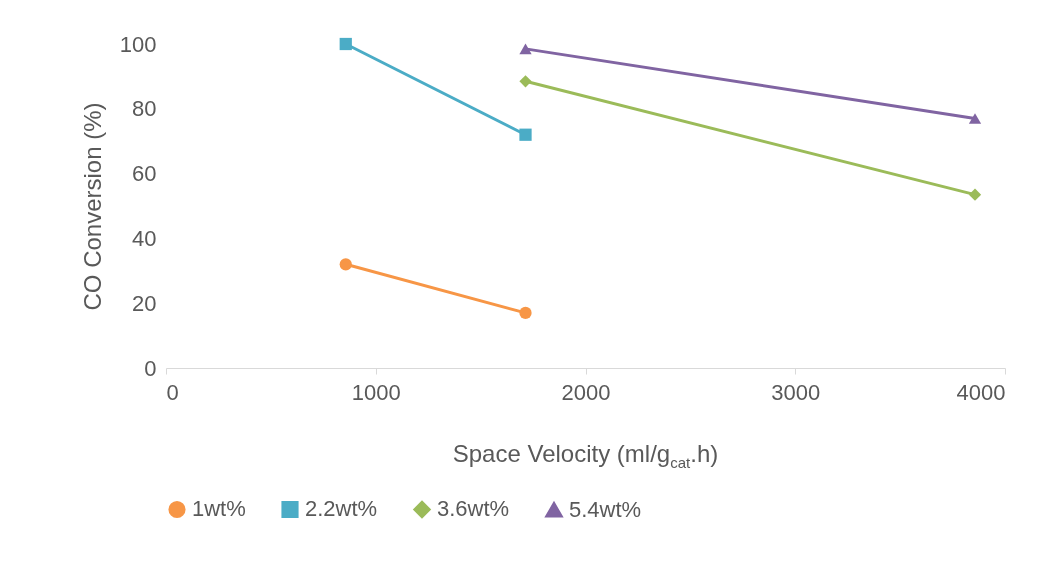 The height and width of the screenshot is (572, 1054). What do you see at coordinates (376, 392) in the screenshot?
I see `x-tick-label: 1000` at bounding box center [376, 392].